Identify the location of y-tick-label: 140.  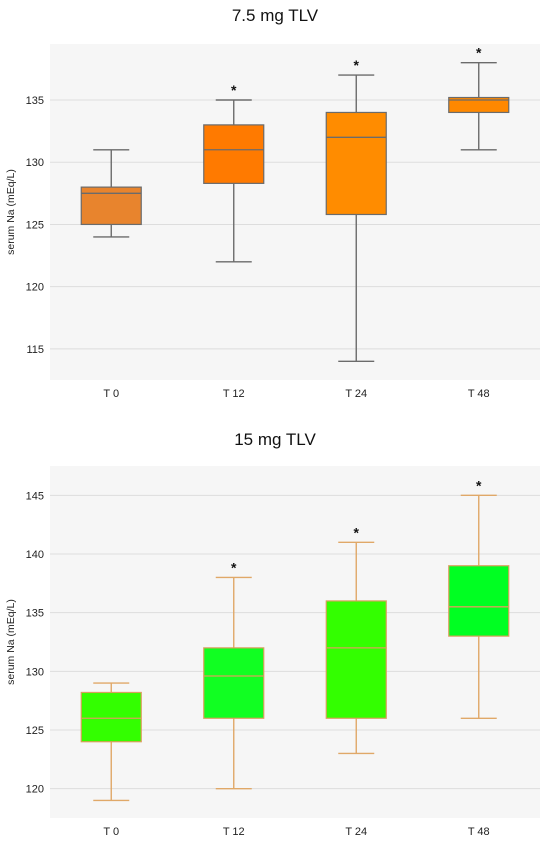
(35, 555).